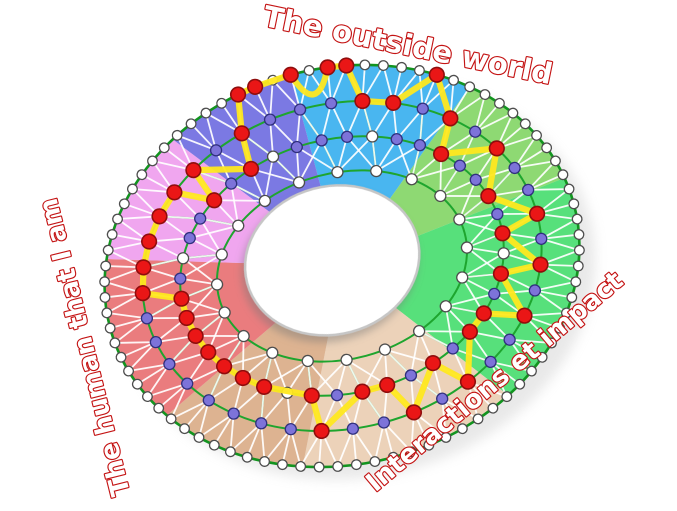 This screenshot has width=677, height=511. I want to click on ring-line-inner, so click(342, 266).